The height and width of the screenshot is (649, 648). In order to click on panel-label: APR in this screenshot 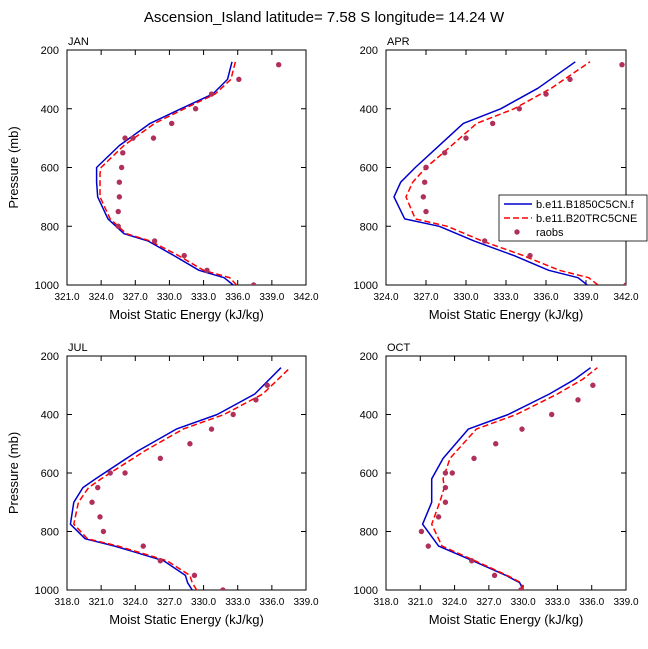, I will do `click(398, 42)`.